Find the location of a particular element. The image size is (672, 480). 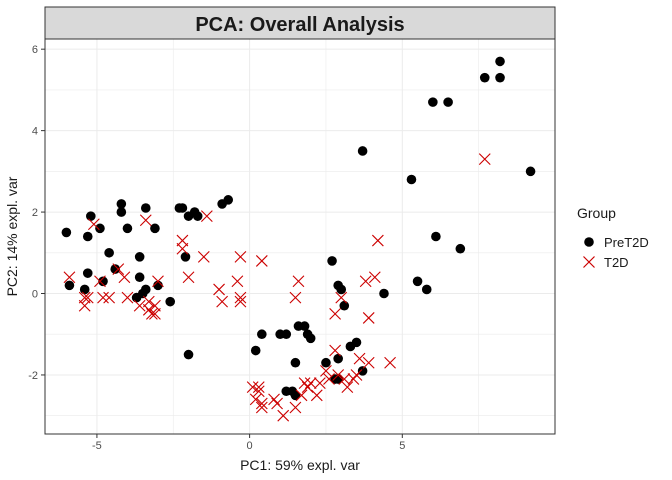

title-strip is located at coordinates (300, 23).